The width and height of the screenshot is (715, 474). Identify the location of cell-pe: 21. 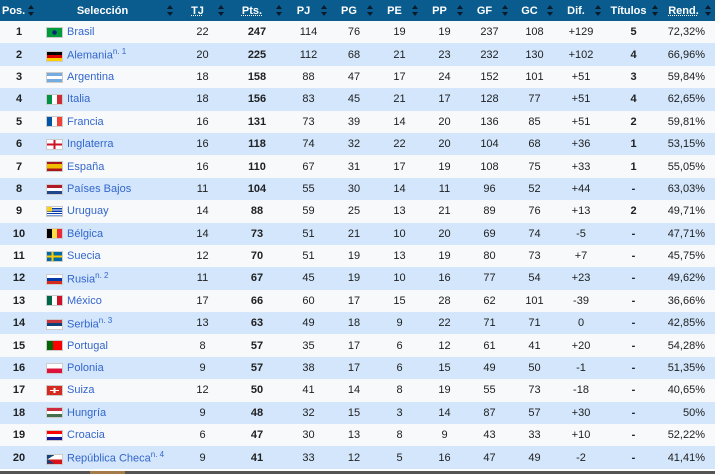
(399, 99).